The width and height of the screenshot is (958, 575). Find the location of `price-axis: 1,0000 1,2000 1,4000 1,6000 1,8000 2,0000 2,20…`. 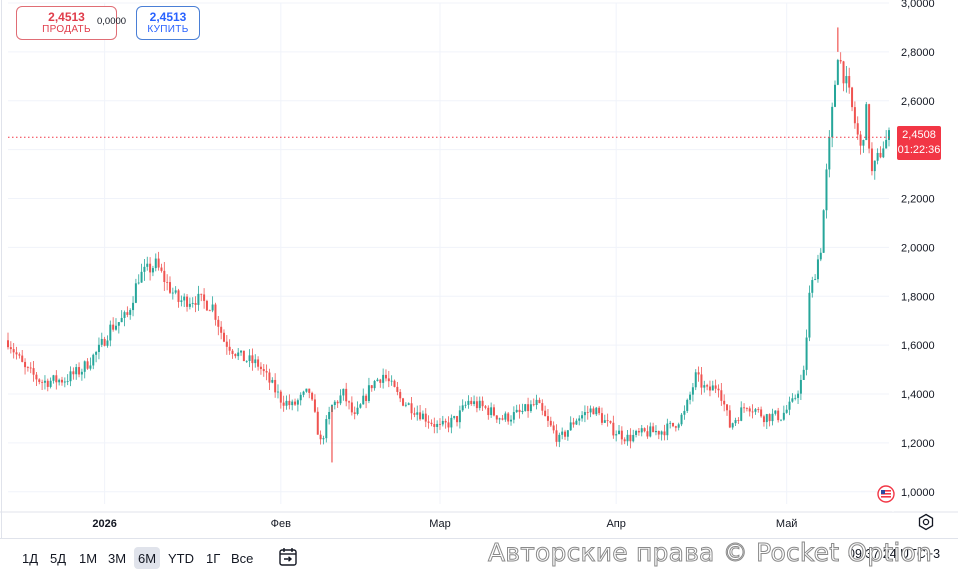

price-axis: 1,0000 1,2000 1,4000 1,6000 1,8000 2,0000 2,20… is located at coordinates (918, 249).